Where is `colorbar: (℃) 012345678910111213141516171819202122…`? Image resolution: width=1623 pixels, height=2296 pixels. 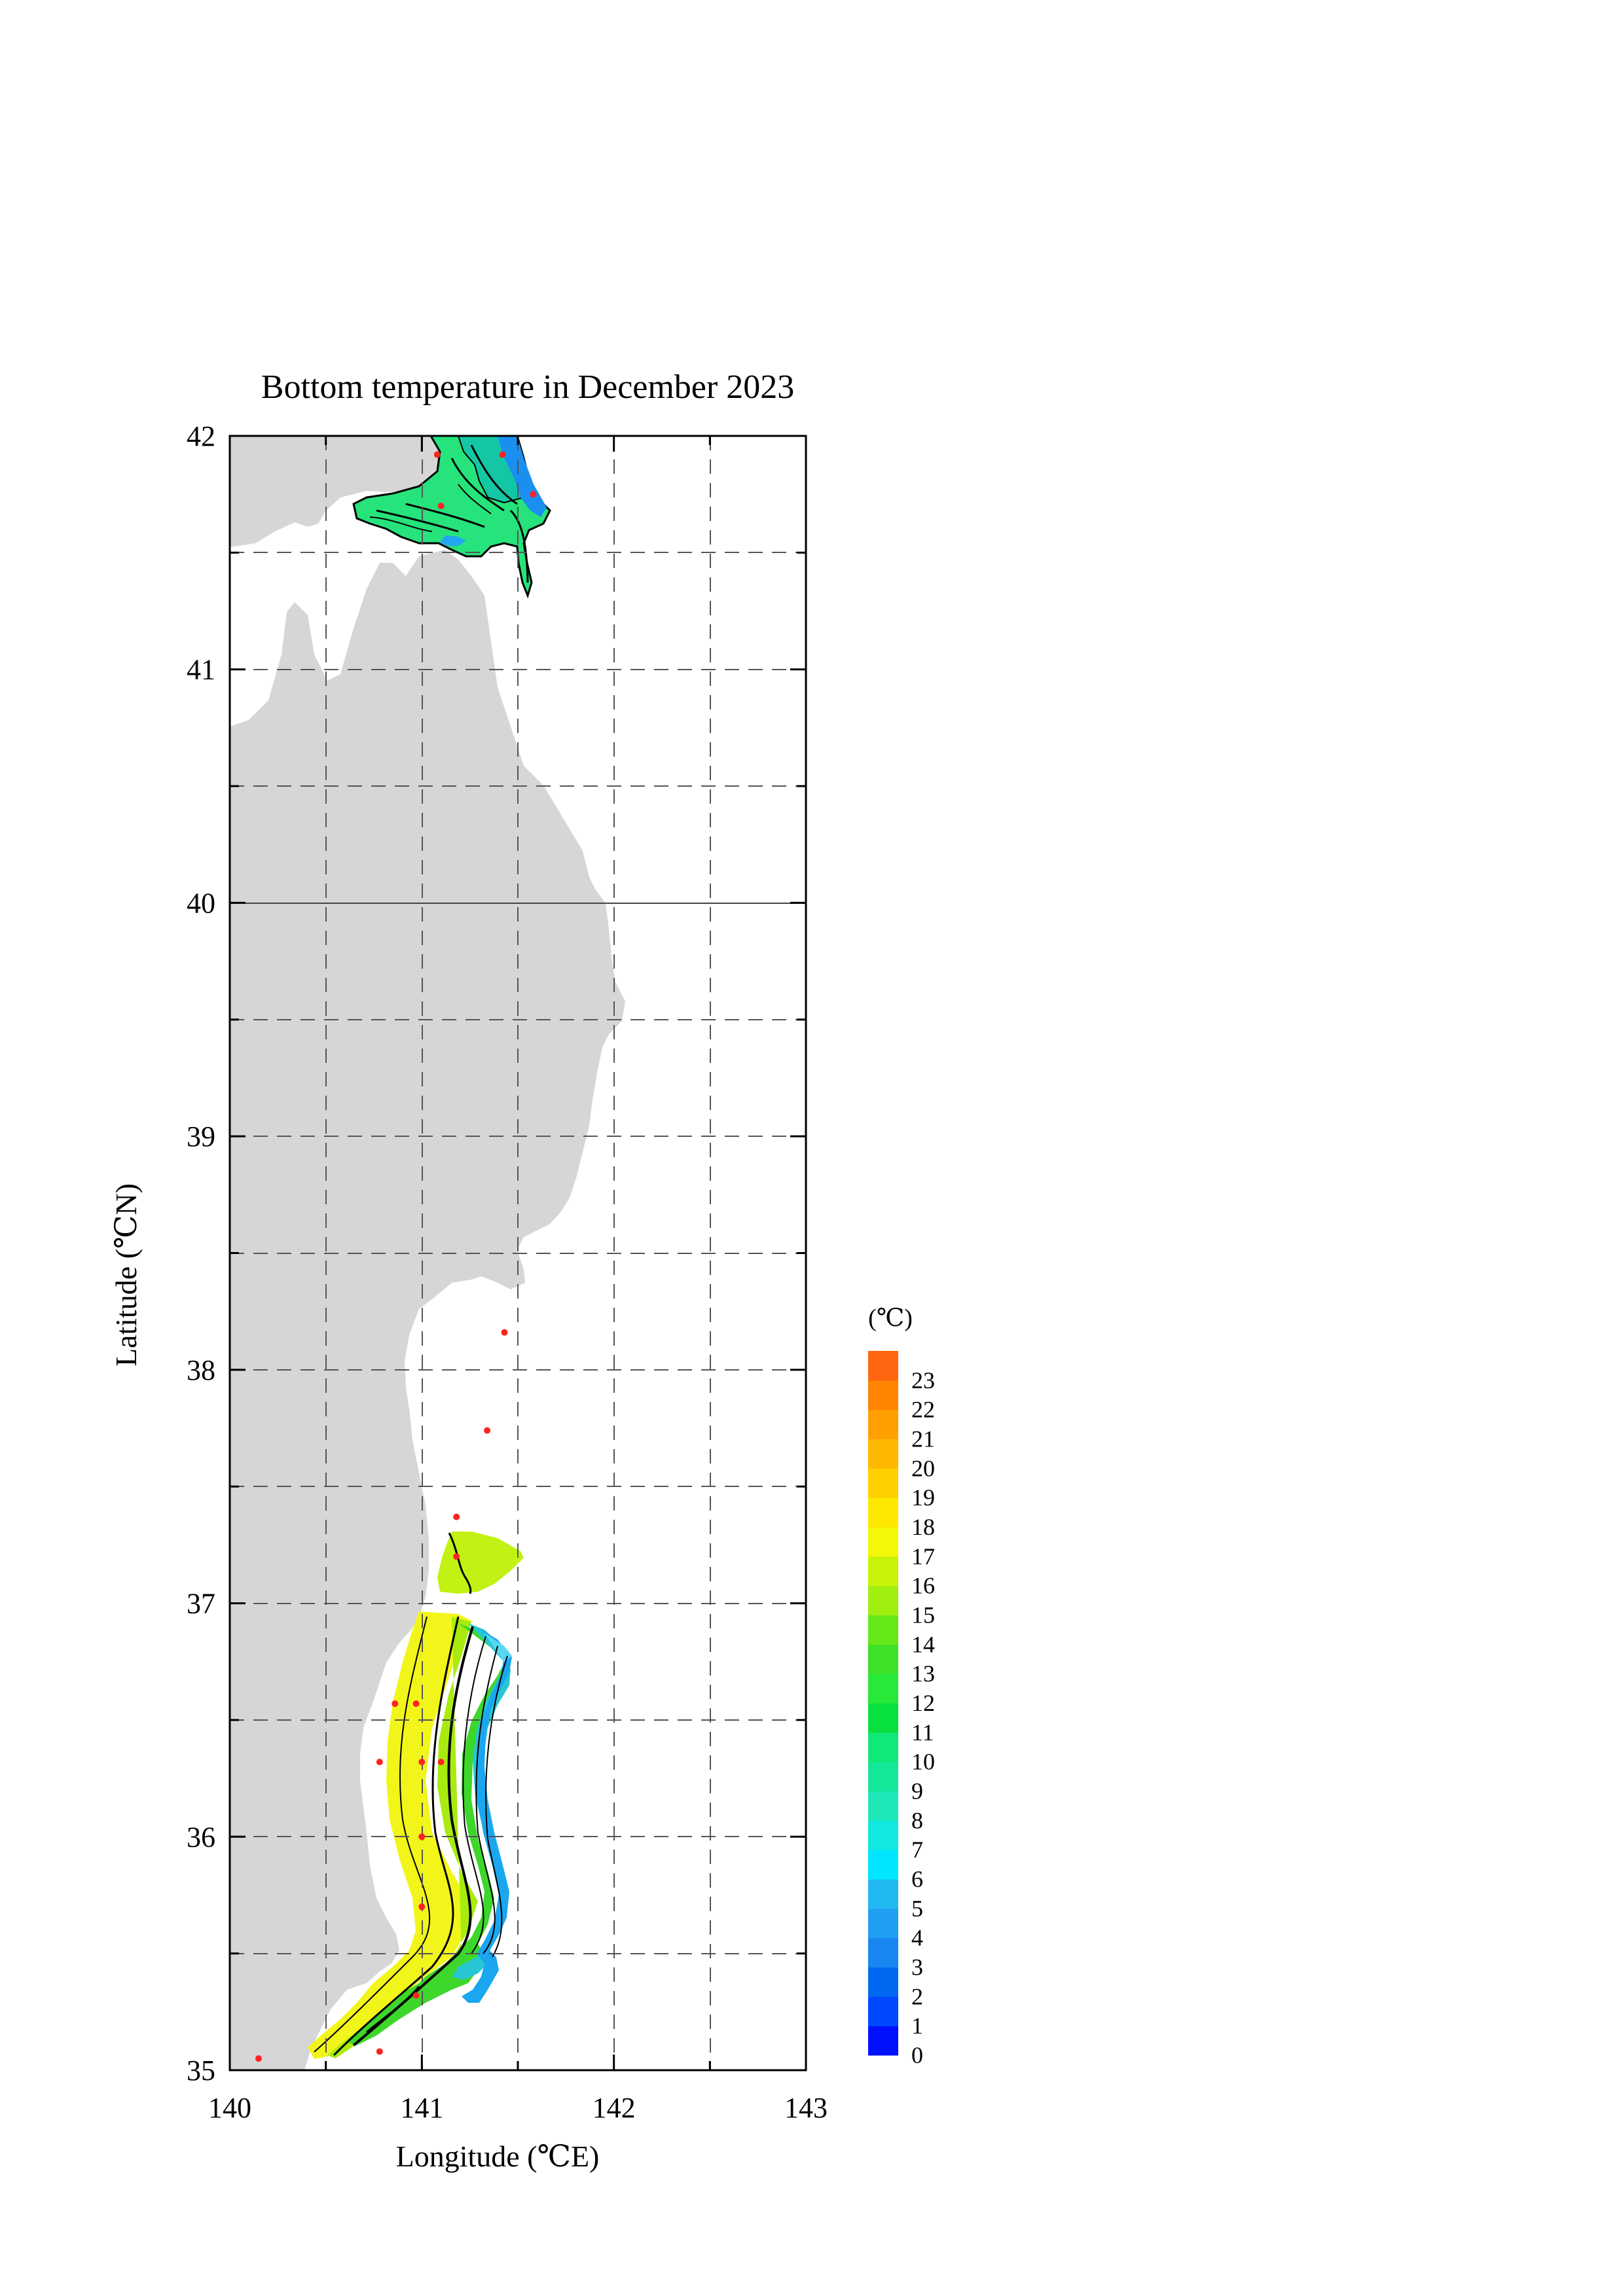
colorbar: (℃) 012345678910111213141516171819202122… is located at coordinates (901, 1686).